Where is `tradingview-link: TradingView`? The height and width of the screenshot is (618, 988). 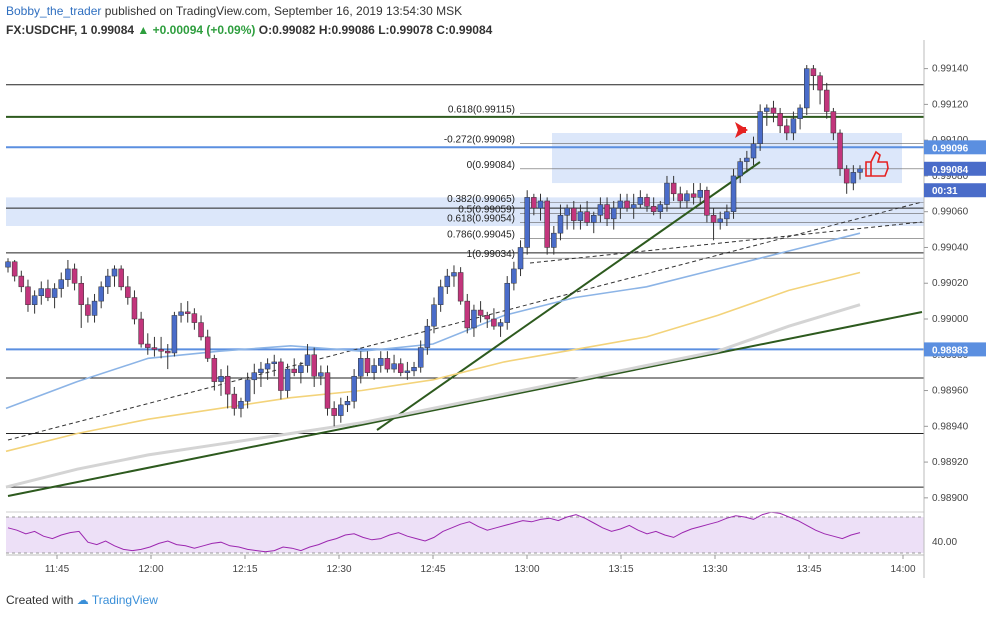 tradingview-link: TradingView is located at coordinates (124, 600).